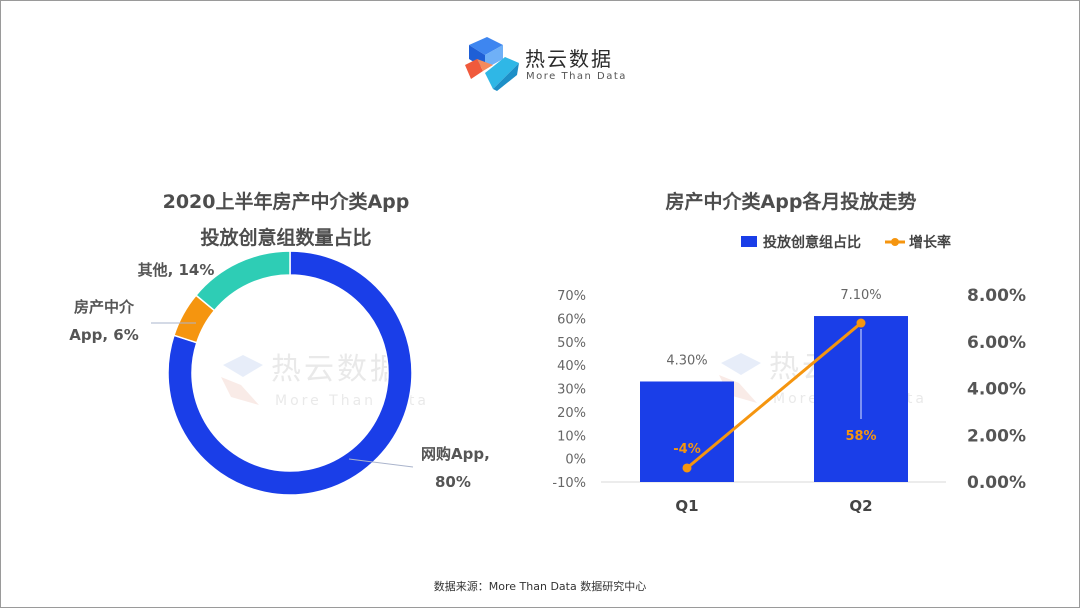 The width and height of the screenshot is (1080, 608). Describe the element at coordinates (569, 59) in the screenshot. I see `brand-name-cn: 热云数据` at that location.